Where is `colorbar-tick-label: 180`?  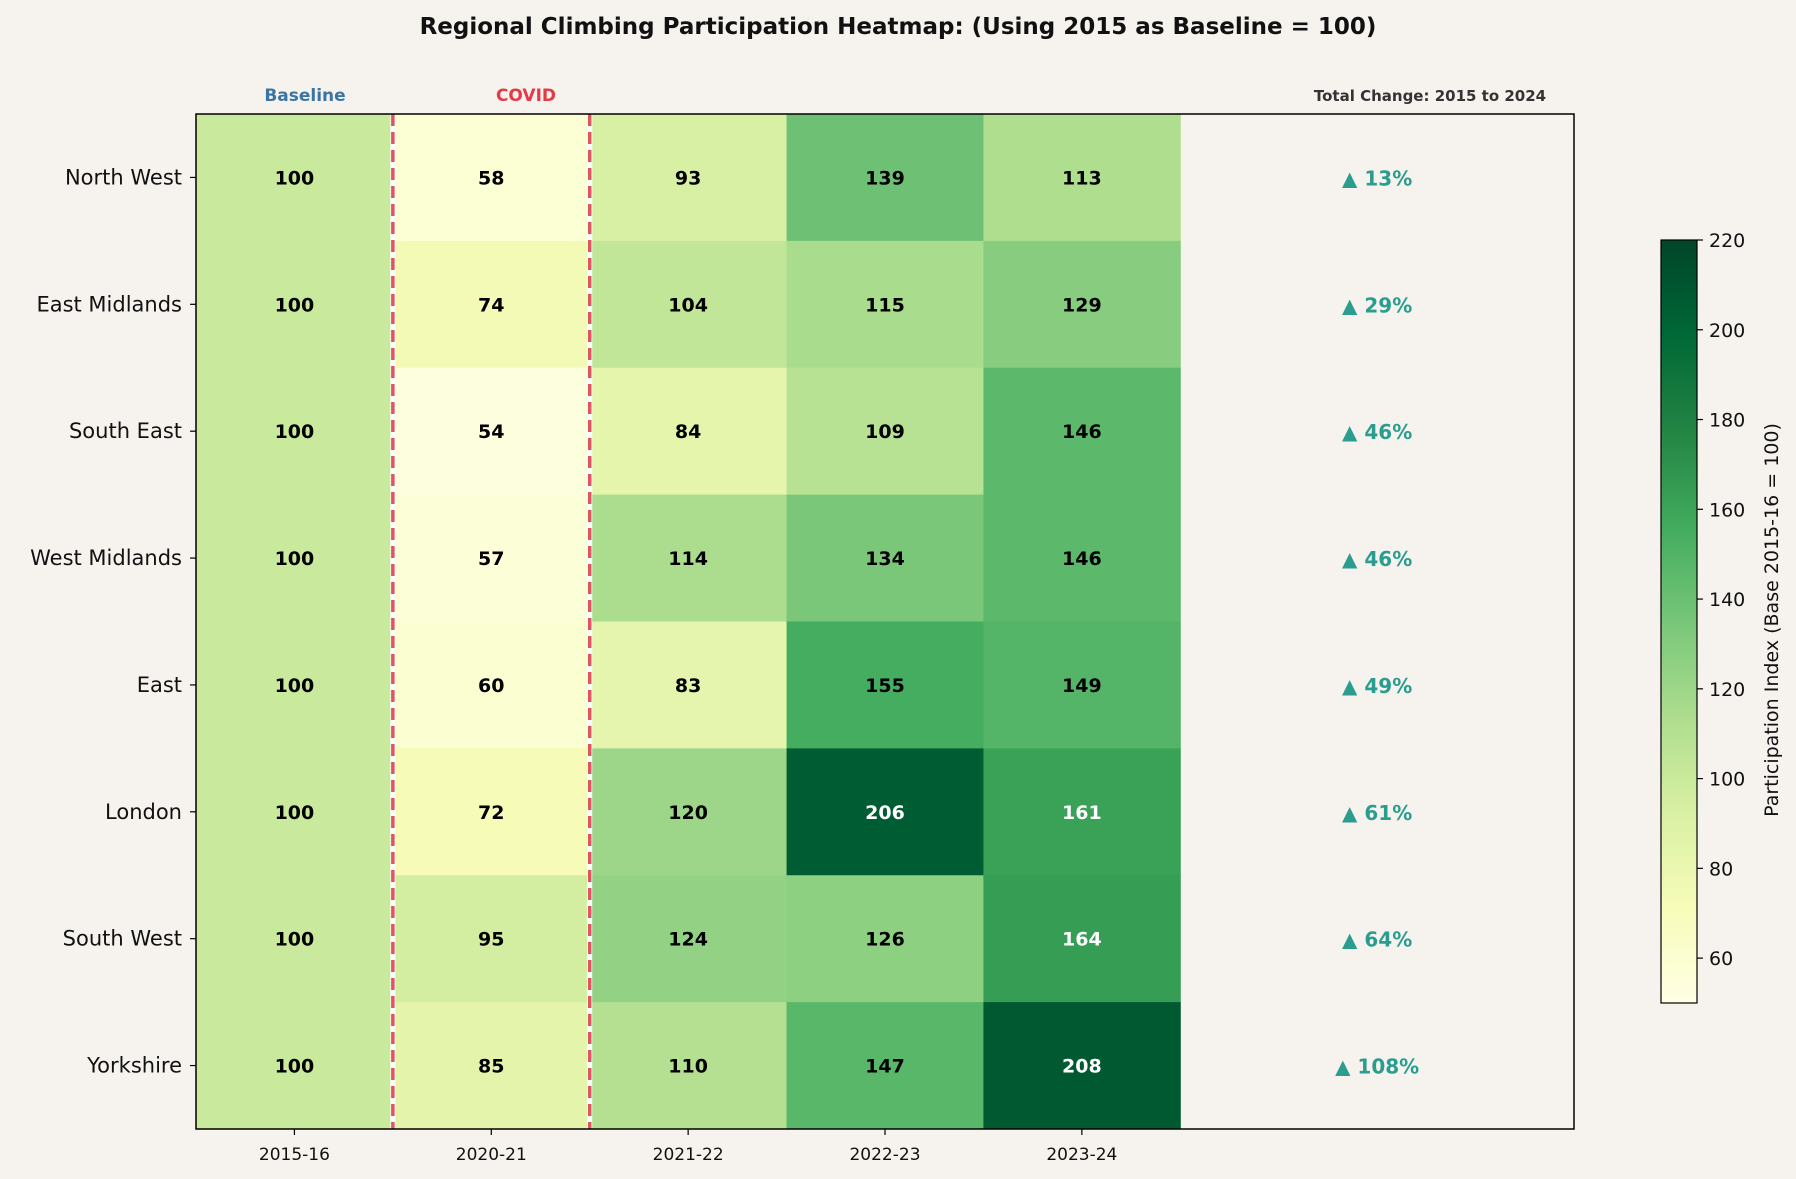 colorbar-tick-label: 180 is located at coordinates (1727, 421).